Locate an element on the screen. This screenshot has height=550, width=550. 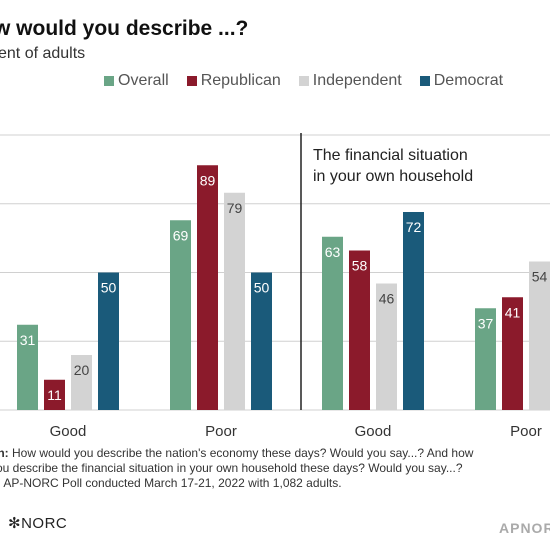
question-note-label: on: is located at coordinates (4, 453).